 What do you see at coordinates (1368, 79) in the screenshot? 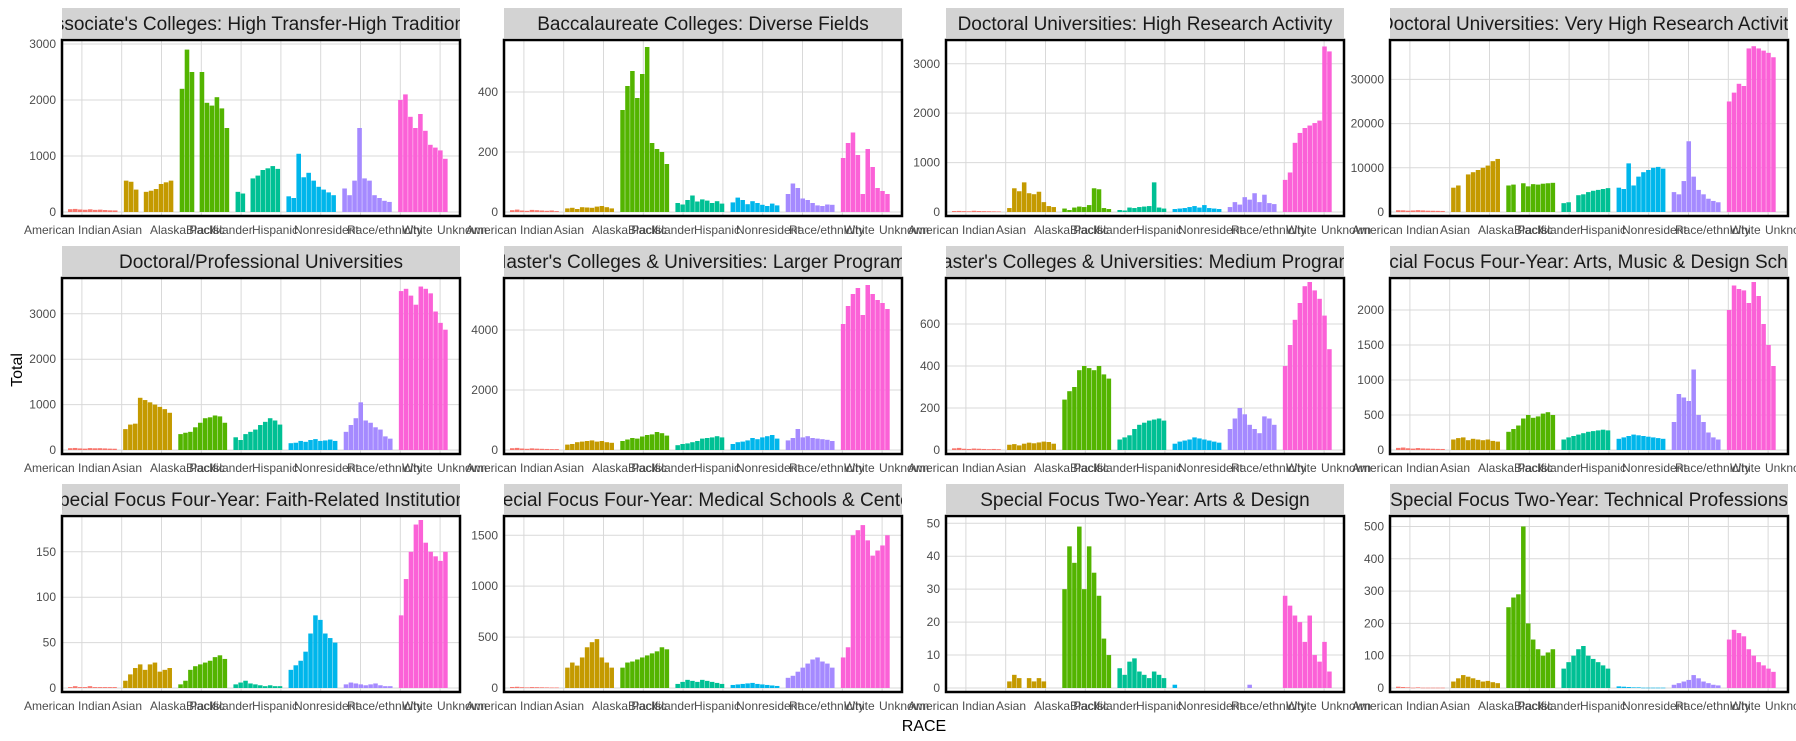
I see `y-tick-label: 30000` at bounding box center [1368, 79].